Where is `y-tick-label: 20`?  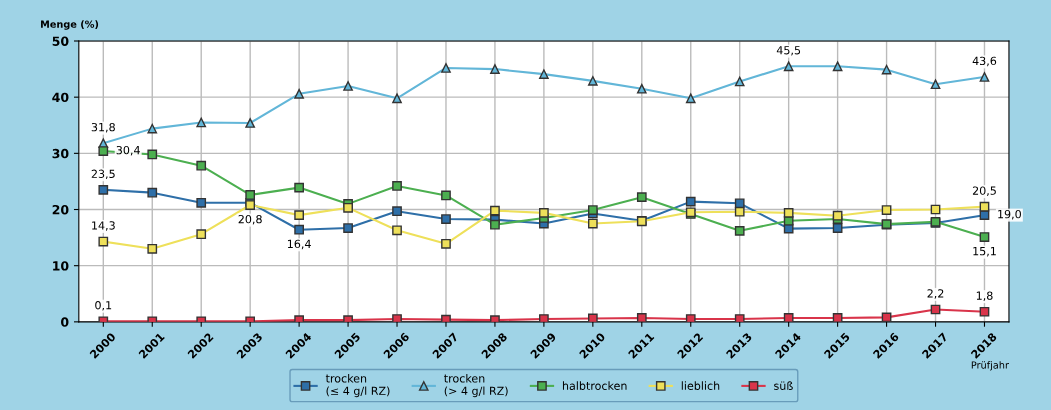
y-tick-label: 20 is located at coordinates (60, 209).